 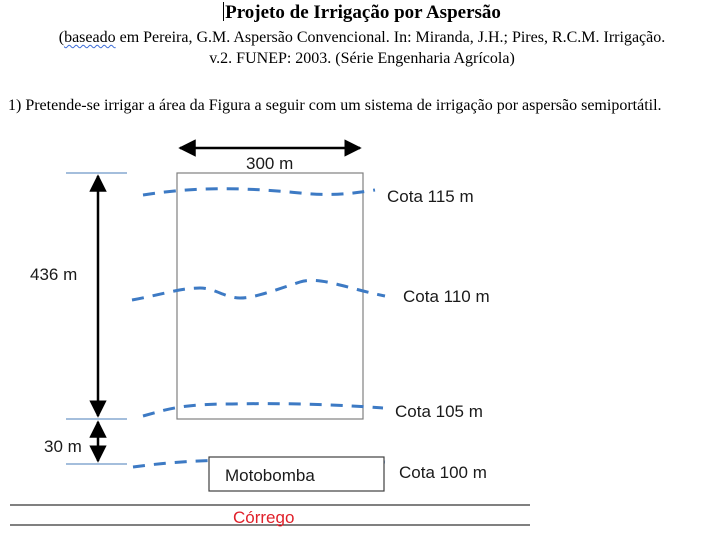 What do you see at coordinates (53, 274) in the screenshot?
I see `length-label: 436 m` at bounding box center [53, 274].